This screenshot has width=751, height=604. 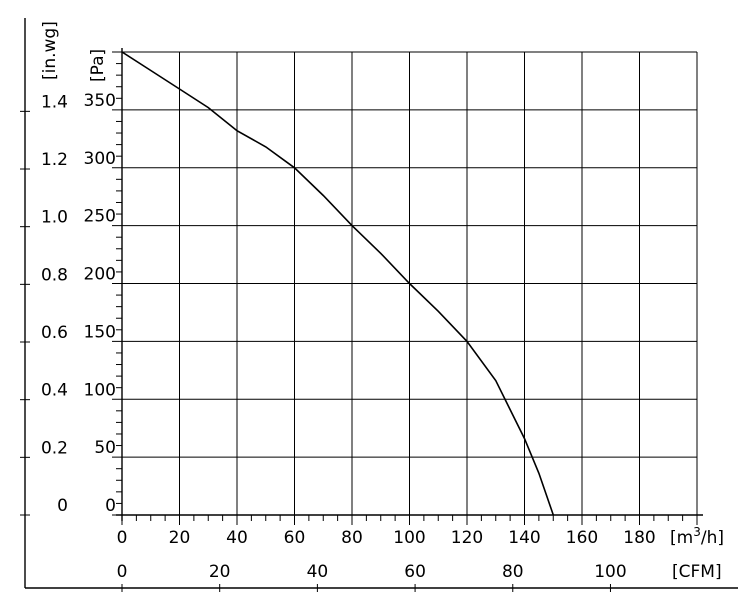 I want to click on y-primary-tick-label: 350, so click(x=100, y=101).